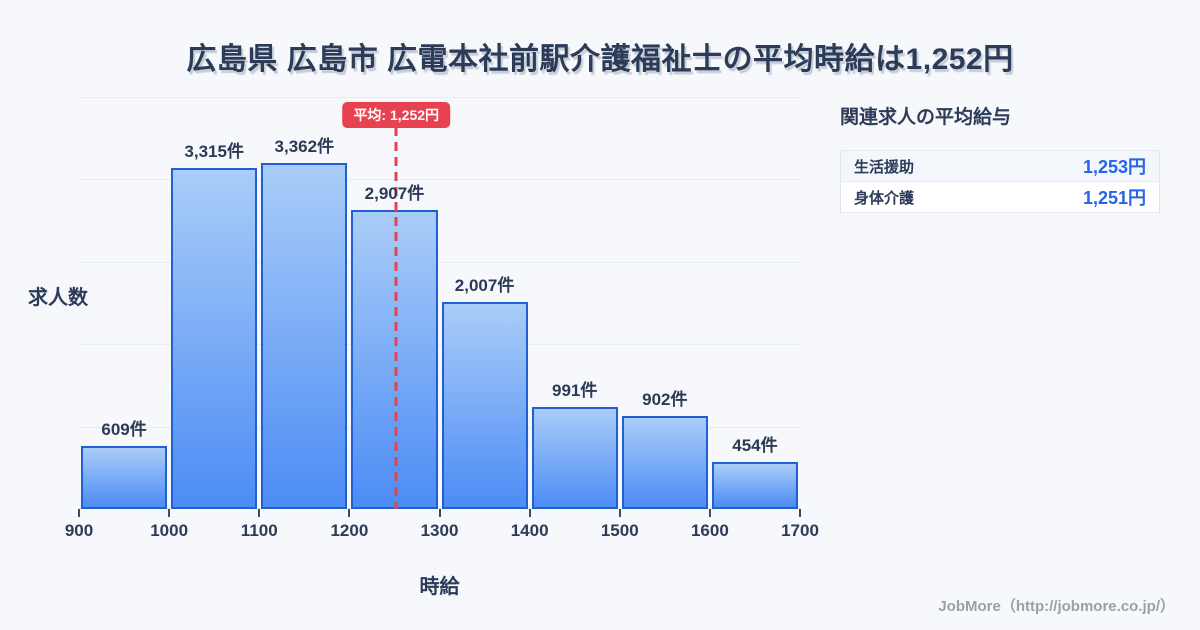  Describe the element at coordinates (214, 151) in the screenshot. I see `bar-value-label: 3,315件` at that location.